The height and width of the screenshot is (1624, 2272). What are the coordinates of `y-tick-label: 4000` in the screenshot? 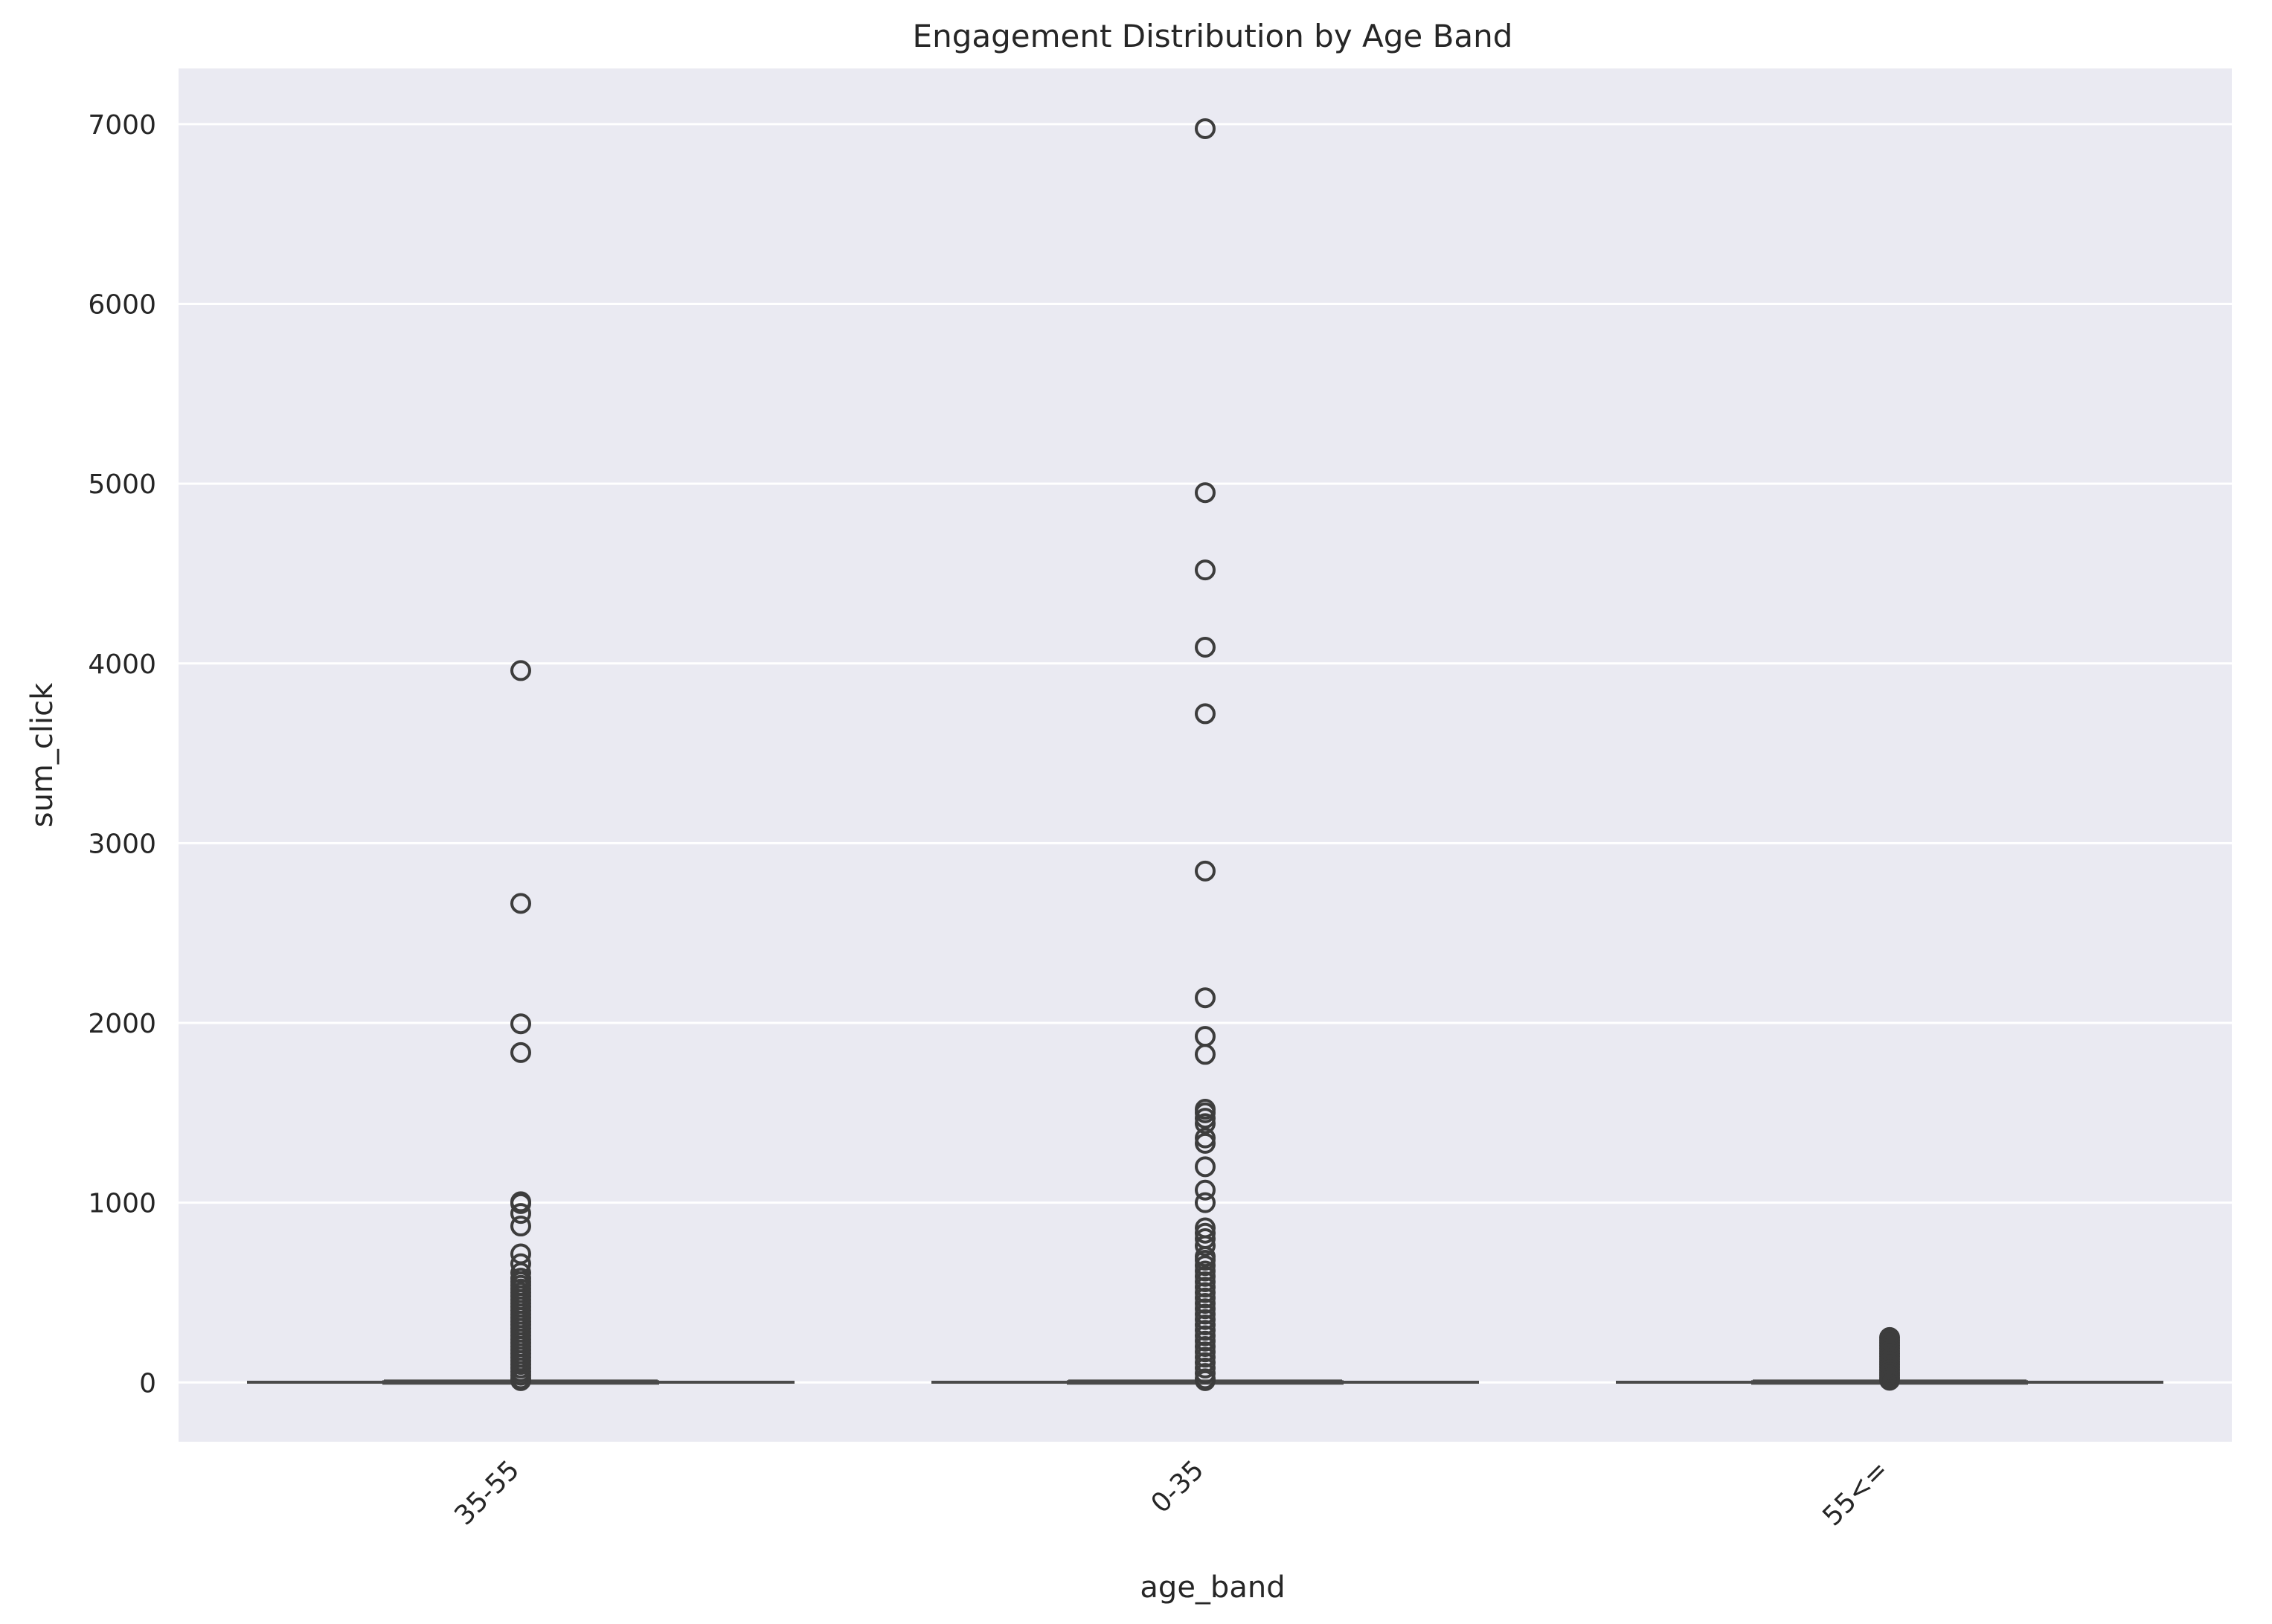 It's located at (122, 665).